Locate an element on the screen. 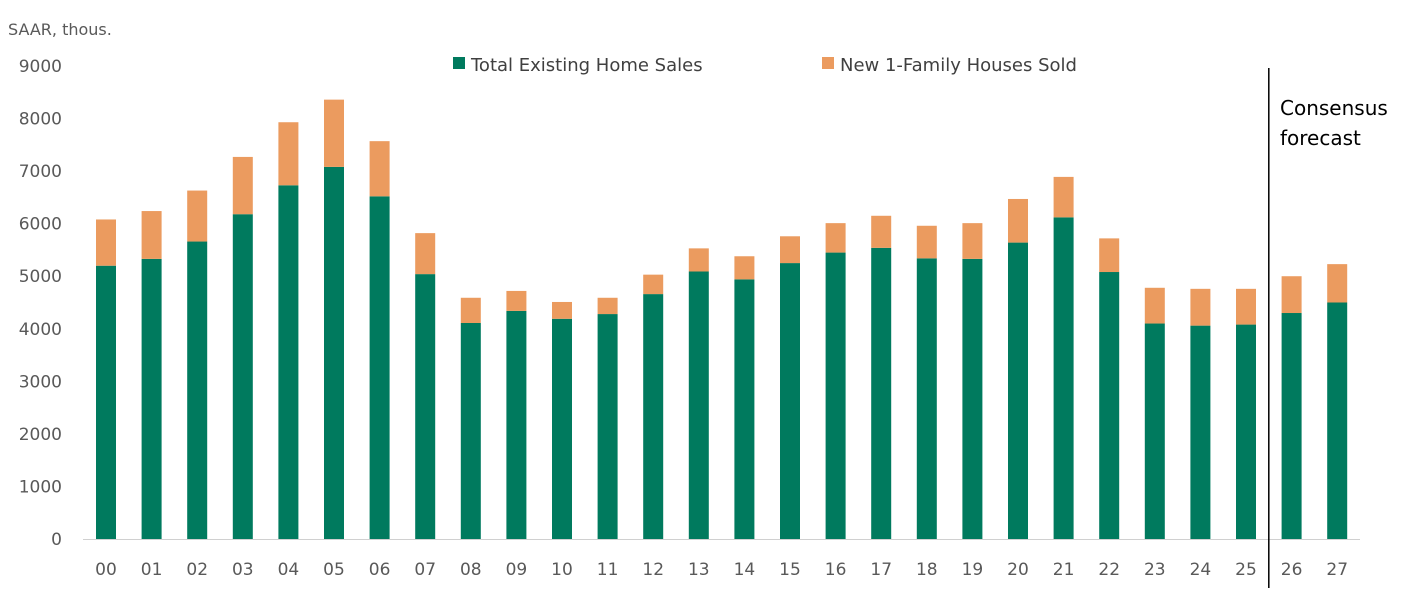 This screenshot has height=596, width=1401. x-tick-label: 18 is located at coordinates (927, 570).